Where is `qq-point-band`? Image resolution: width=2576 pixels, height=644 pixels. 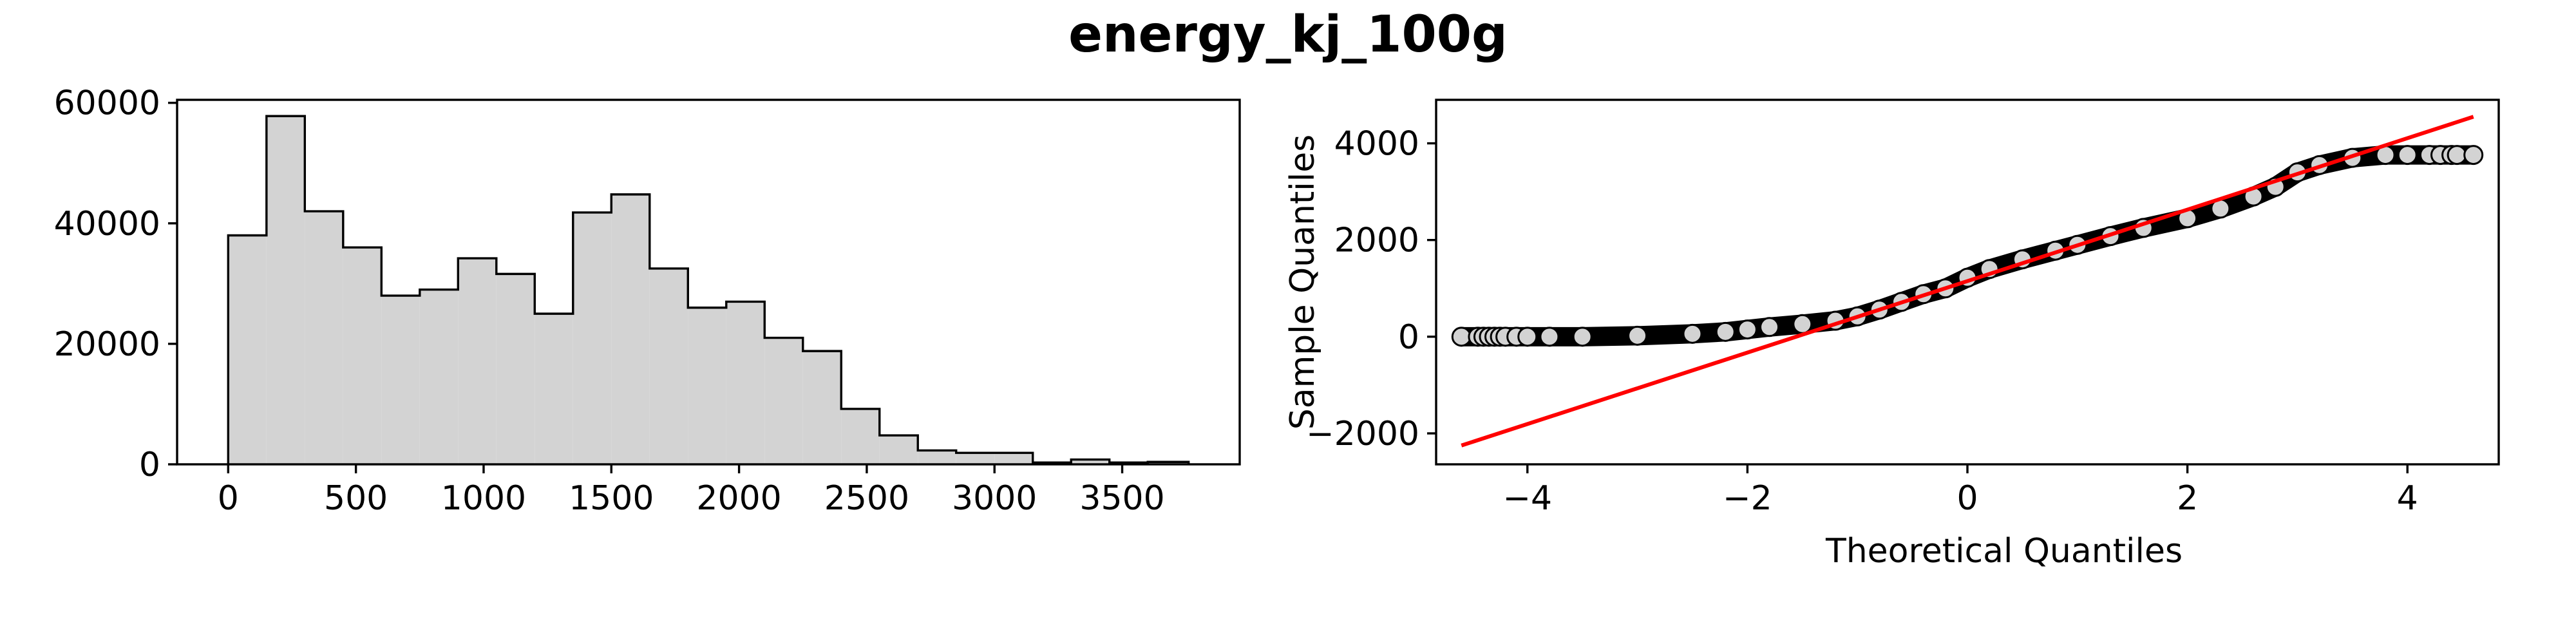
qq-point-band is located at coordinates (1967, 246).